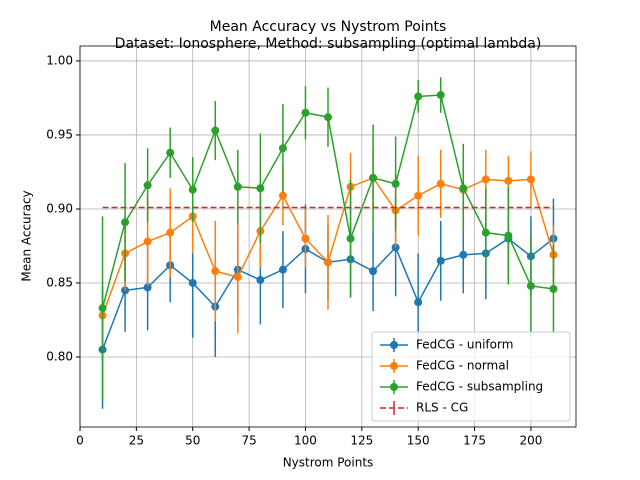 The image size is (640, 480). What do you see at coordinates (248, 441) in the screenshot?
I see `x-tick-label: 75` at bounding box center [248, 441].